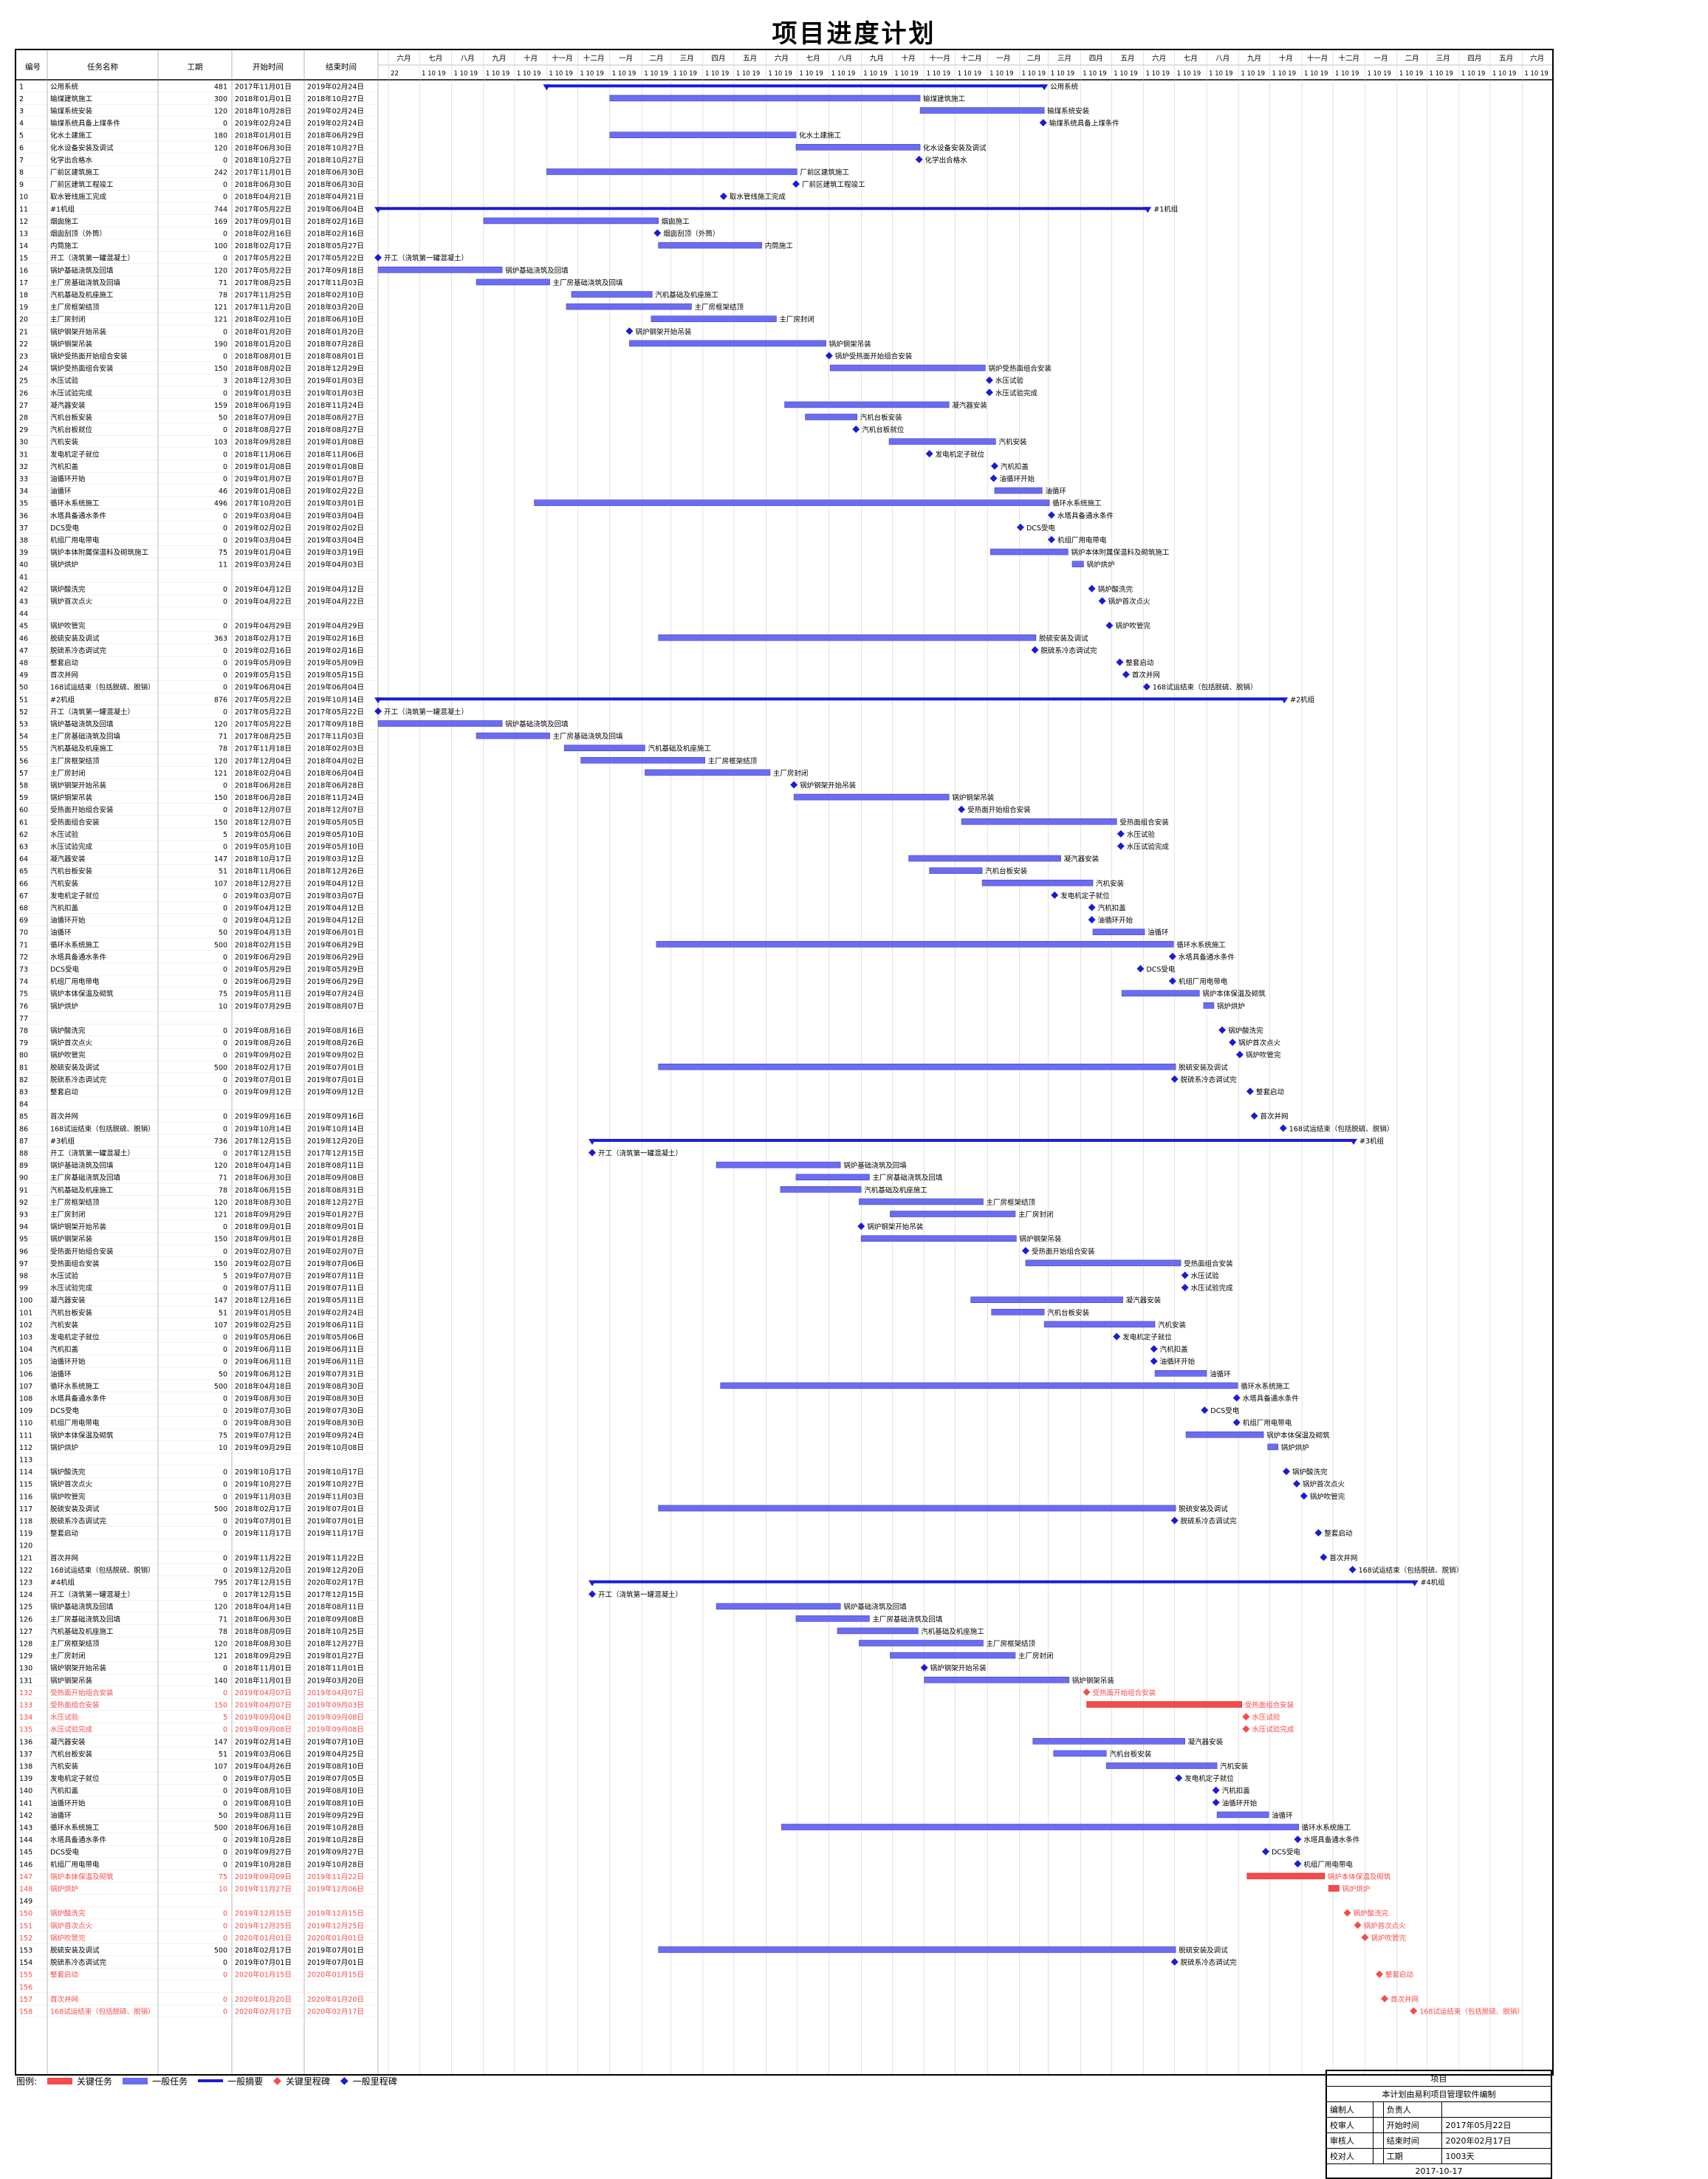  I want to click on task-bar-label: 锅炉本体保温及砌筑, so click(1234, 994).